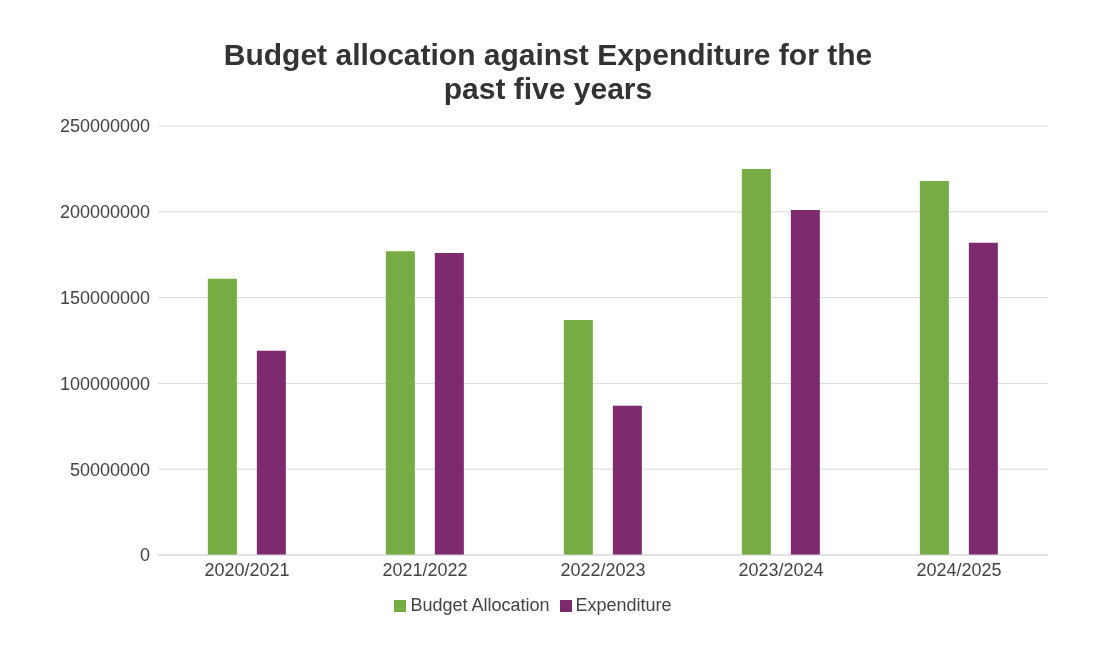  What do you see at coordinates (104, 297) in the screenshot?
I see `y-tick-label: 150000000` at bounding box center [104, 297].